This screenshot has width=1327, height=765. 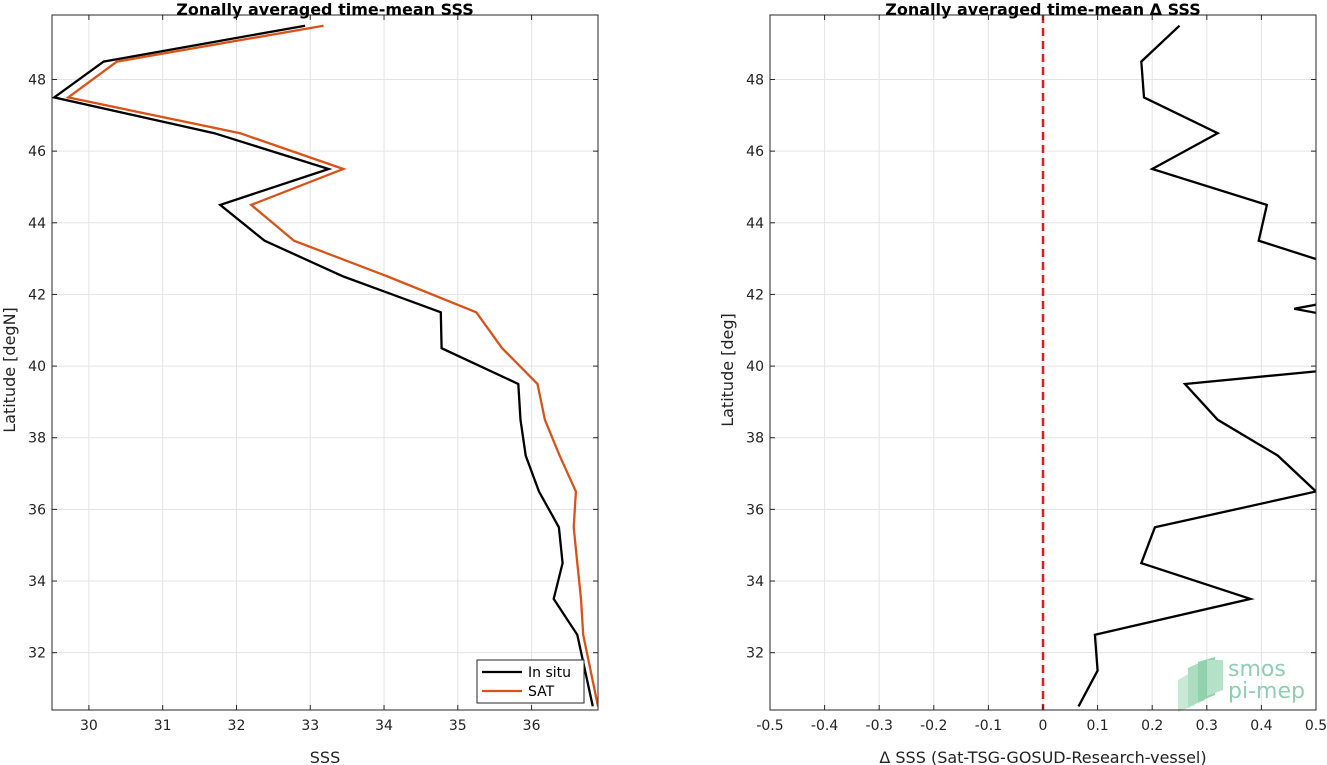 What do you see at coordinates (163, 726) in the screenshot?
I see `x-tick-label: 31` at bounding box center [163, 726].